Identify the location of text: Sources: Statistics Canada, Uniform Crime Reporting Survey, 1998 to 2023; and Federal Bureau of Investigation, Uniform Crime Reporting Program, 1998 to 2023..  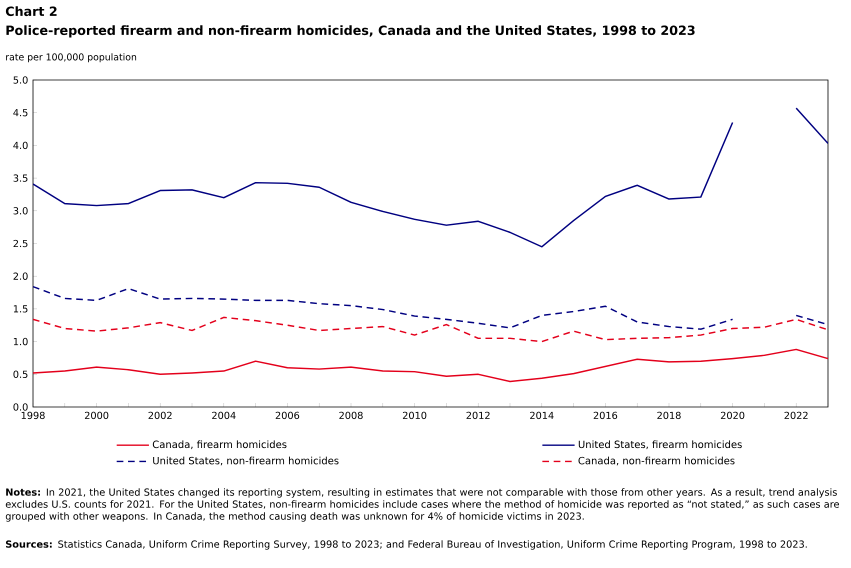
(406, 545).